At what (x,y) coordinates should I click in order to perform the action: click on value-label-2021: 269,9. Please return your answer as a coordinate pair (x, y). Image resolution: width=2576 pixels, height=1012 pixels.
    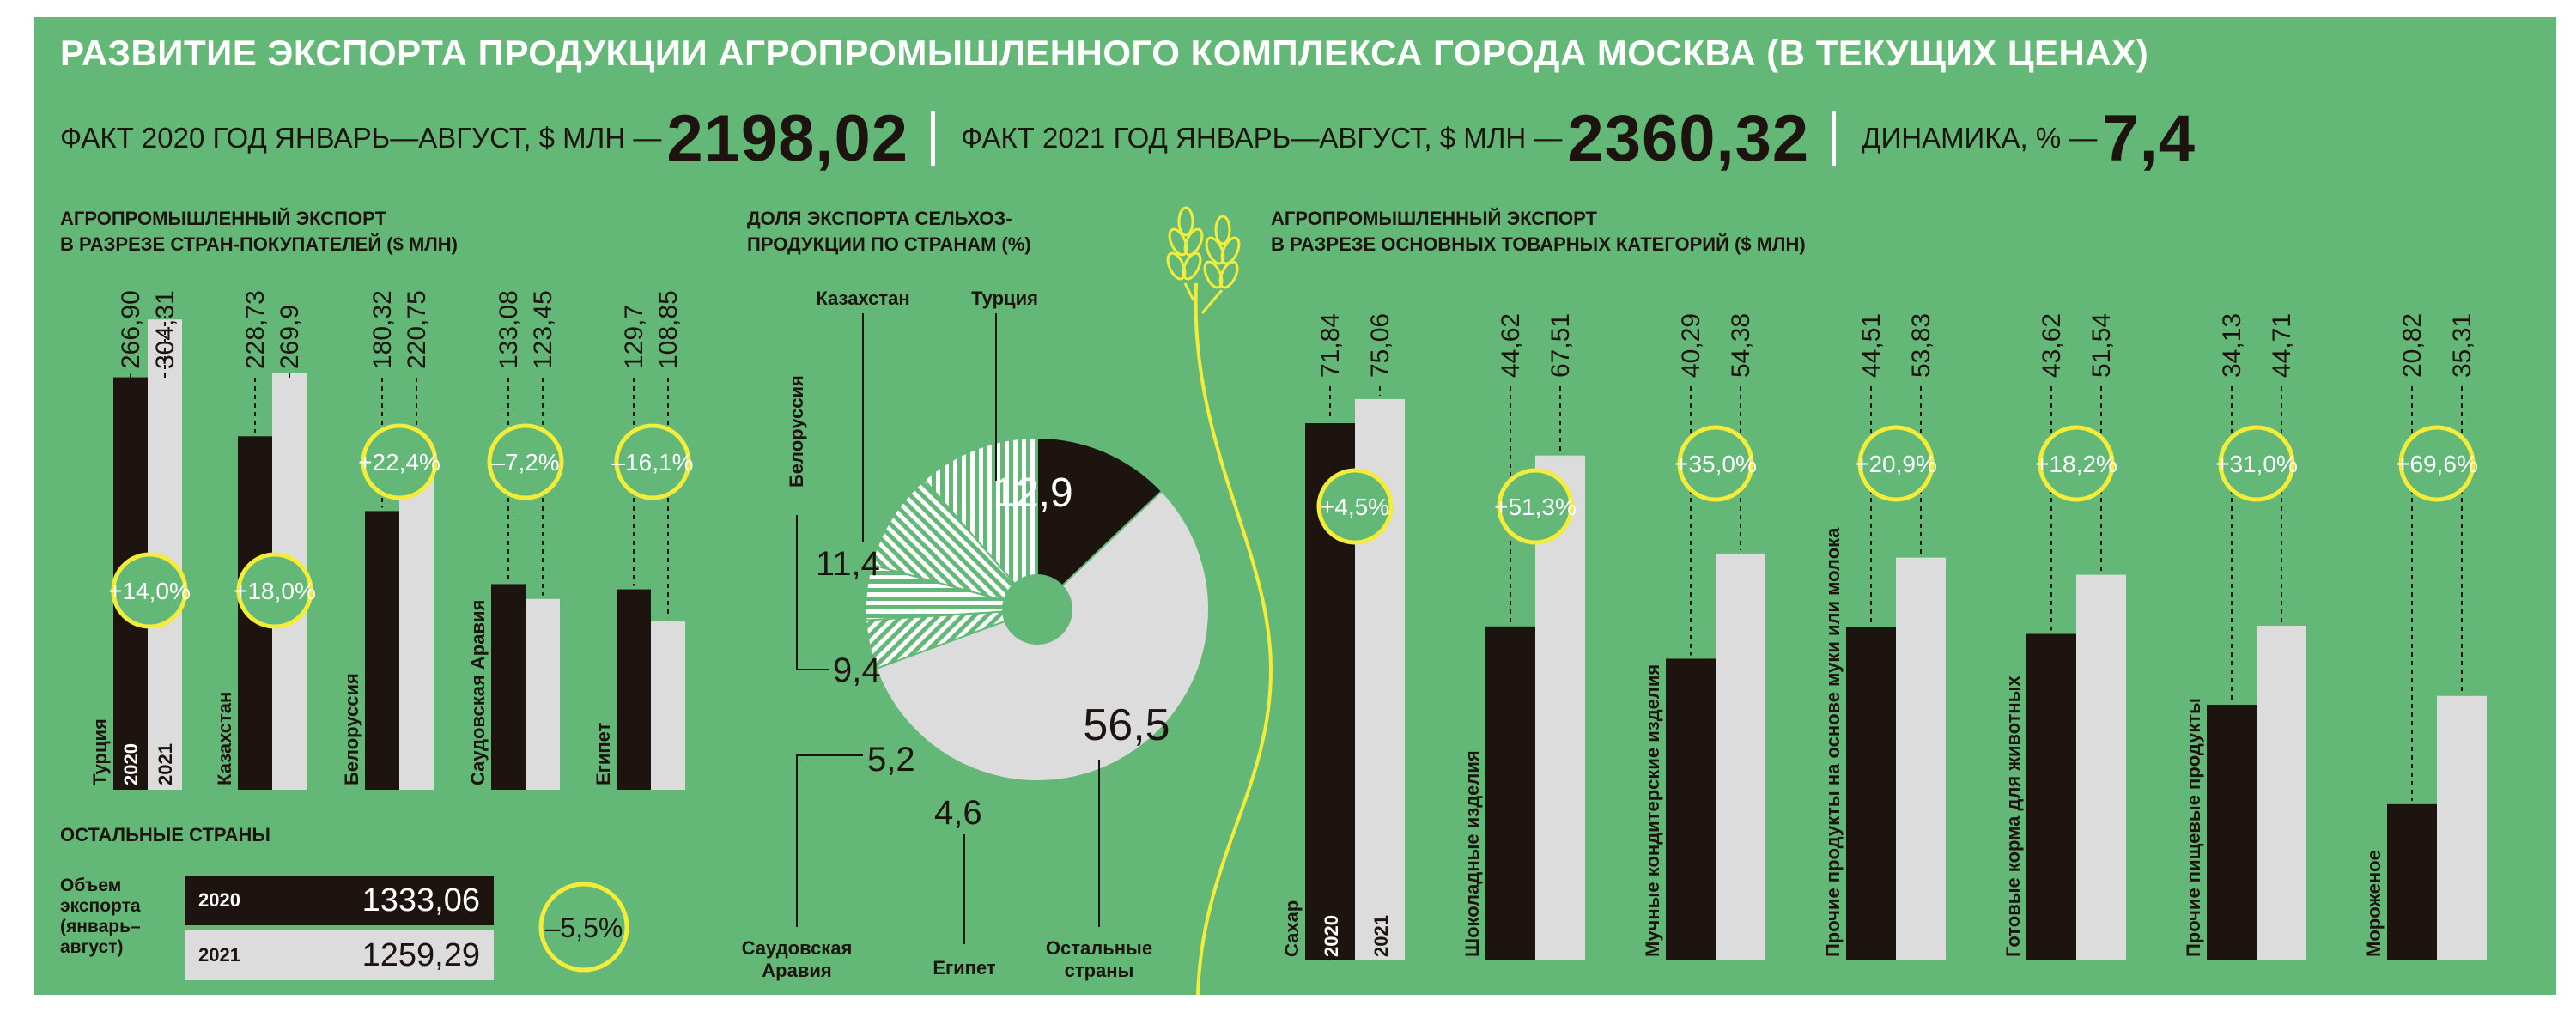
    Looking at the image, I should click on (290, 337).